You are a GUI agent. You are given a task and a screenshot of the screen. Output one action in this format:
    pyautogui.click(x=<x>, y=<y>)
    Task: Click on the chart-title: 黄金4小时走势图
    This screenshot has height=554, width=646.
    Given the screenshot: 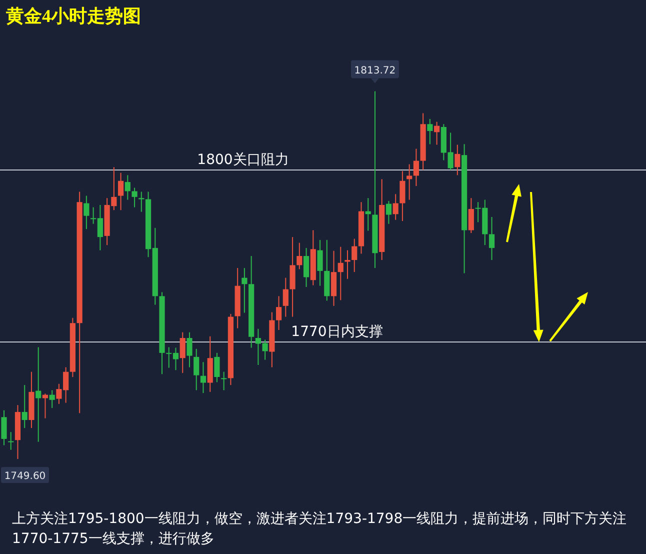 What is the action you would take?
    pyautogui.click(x=73, y=16)
    